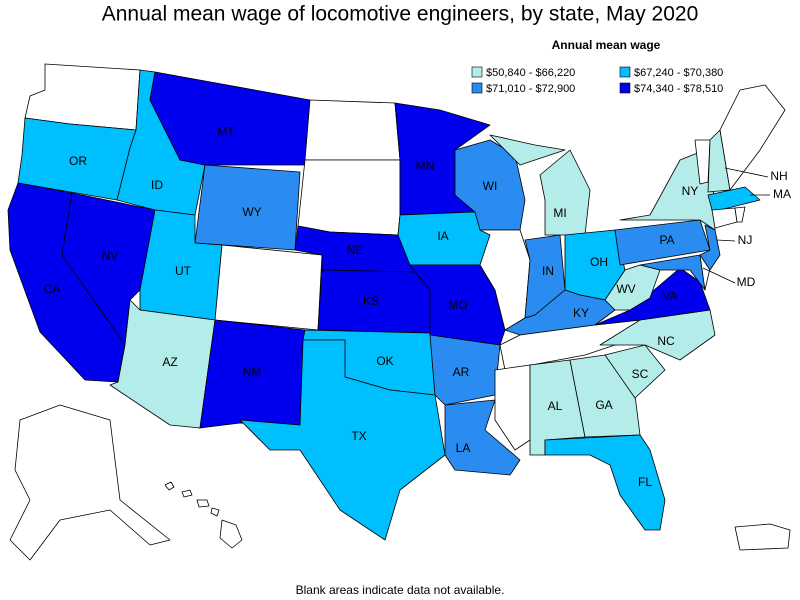 Image resolution: width=800 pixels, height=600 pixels. I want to click on state-label: LA, so click(463, 448).